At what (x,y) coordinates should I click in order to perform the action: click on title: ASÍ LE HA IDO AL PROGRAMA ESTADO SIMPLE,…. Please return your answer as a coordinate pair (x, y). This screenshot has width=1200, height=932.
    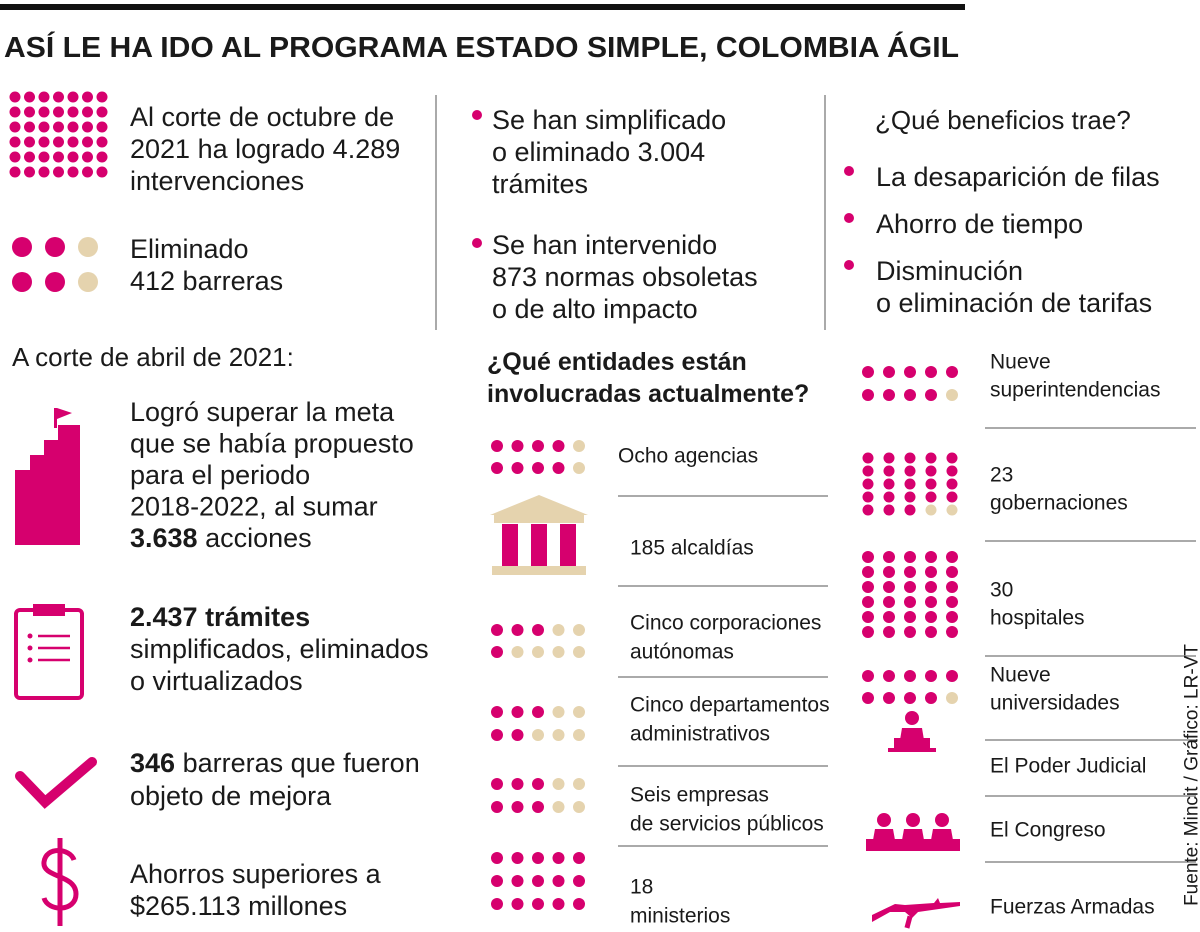
    Looking at the image, I should click on (481, 47).